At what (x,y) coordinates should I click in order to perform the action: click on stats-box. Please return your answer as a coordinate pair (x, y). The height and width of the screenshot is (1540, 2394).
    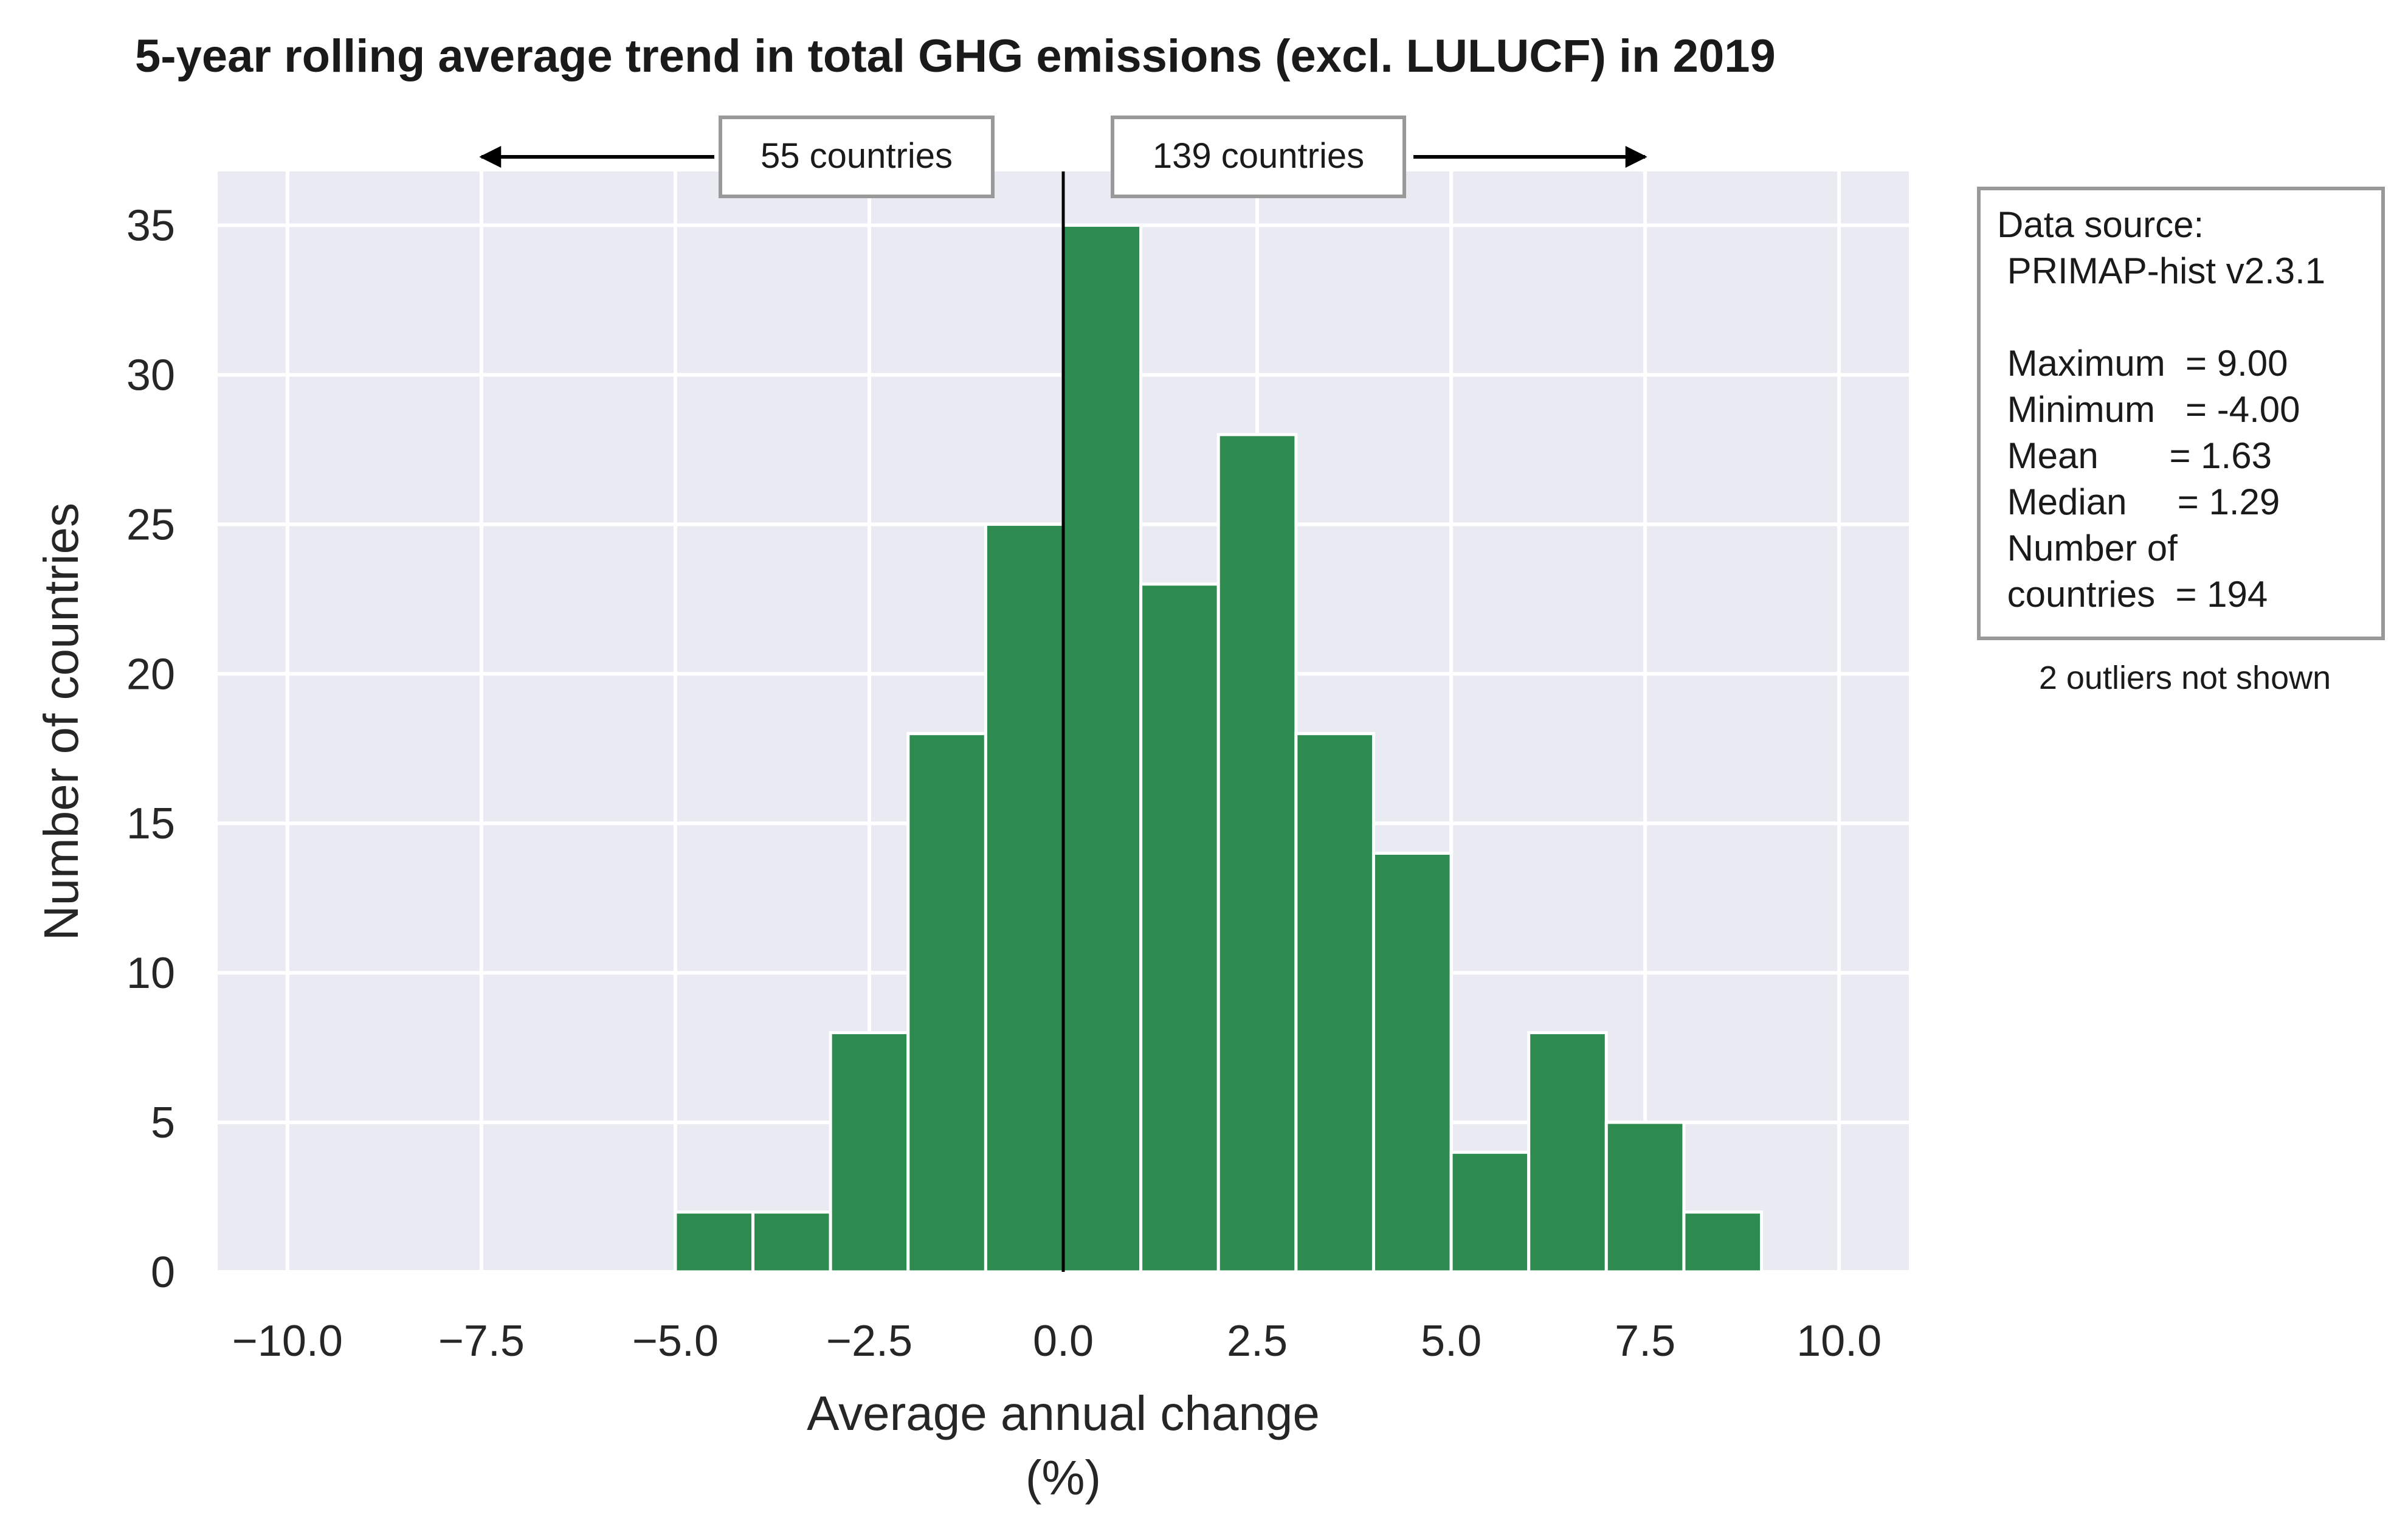
    Looking at the image, I should click on (2181, 413).